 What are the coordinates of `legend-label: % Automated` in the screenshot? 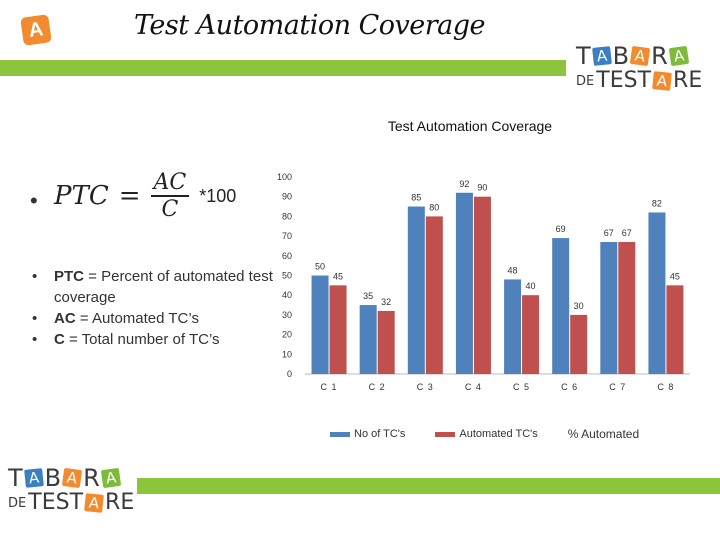 It's located at (603, 434).